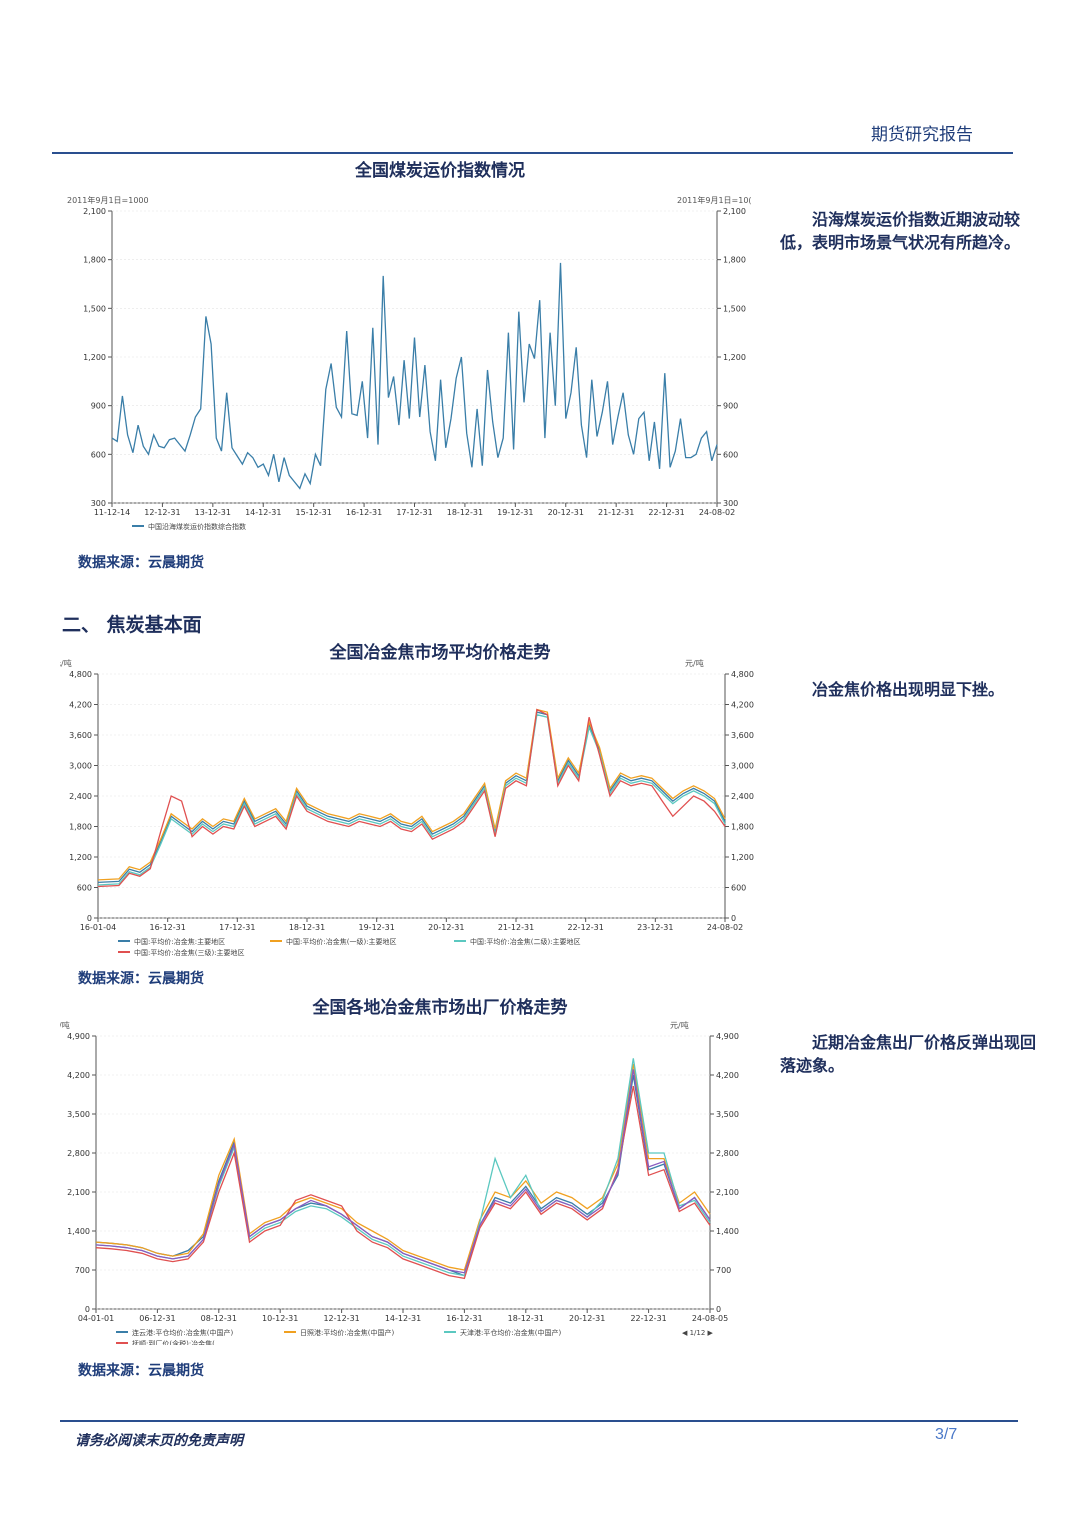 The width and height of the screenshot is (1080, 1526). Describe the element at coordinates (182, 1332) in the screenshot. I see `legend-label: 连云港:平仓均价:冶金焦(中国产)` at that location.